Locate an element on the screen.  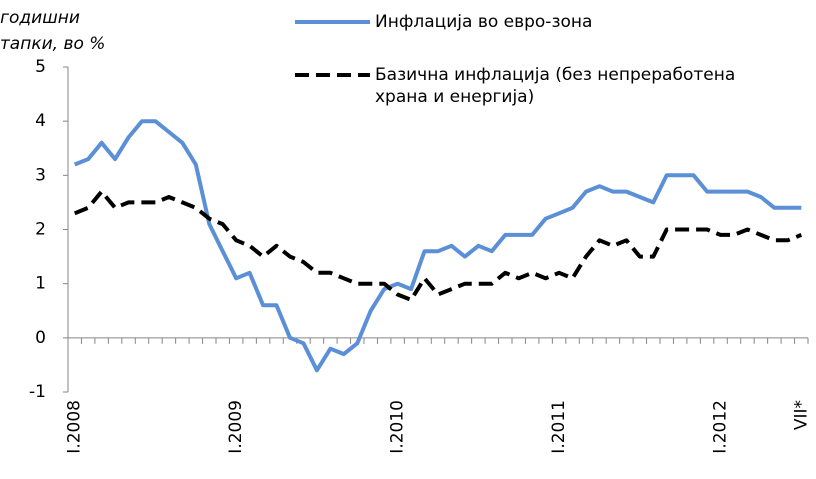
y-tick-label: 1 is located at coordinates (40, 284).